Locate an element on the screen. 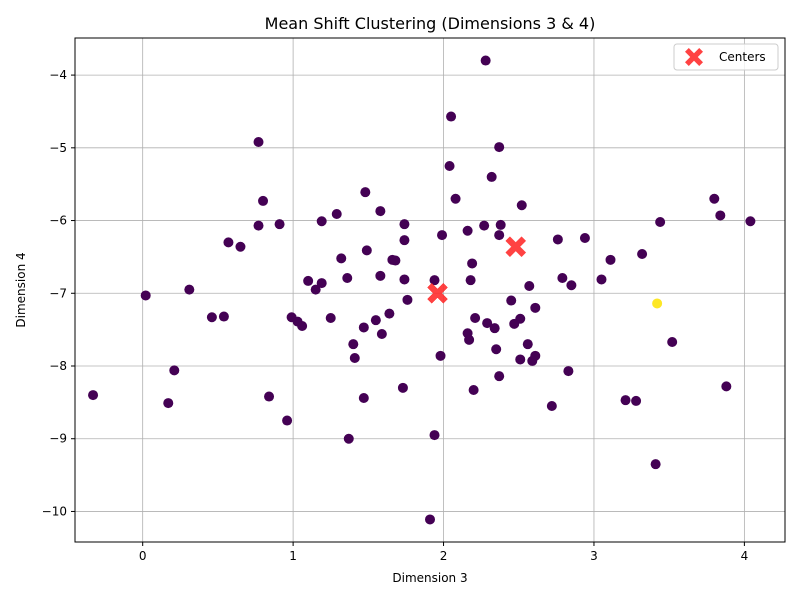 The image size is (800, 600). x-axis-label: Dimension 3 is located at coordinates (429, 578).